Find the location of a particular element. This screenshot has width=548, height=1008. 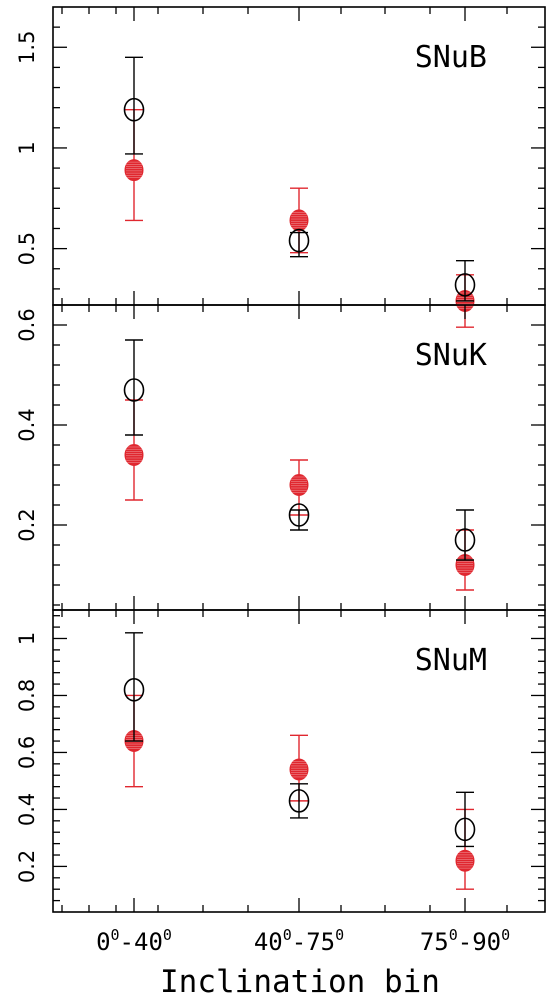

x-axis: 00-400 400-750 750-900 is located at coordinates (303, 941).